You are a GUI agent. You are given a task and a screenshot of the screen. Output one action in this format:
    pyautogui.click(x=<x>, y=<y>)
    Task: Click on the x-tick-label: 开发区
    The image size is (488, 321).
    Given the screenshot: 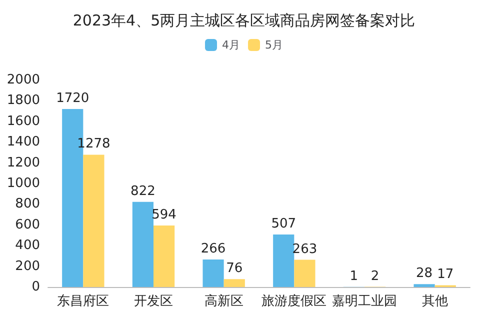 What is the action you would take?
    pyautogui.click(x=153, y=301)
    